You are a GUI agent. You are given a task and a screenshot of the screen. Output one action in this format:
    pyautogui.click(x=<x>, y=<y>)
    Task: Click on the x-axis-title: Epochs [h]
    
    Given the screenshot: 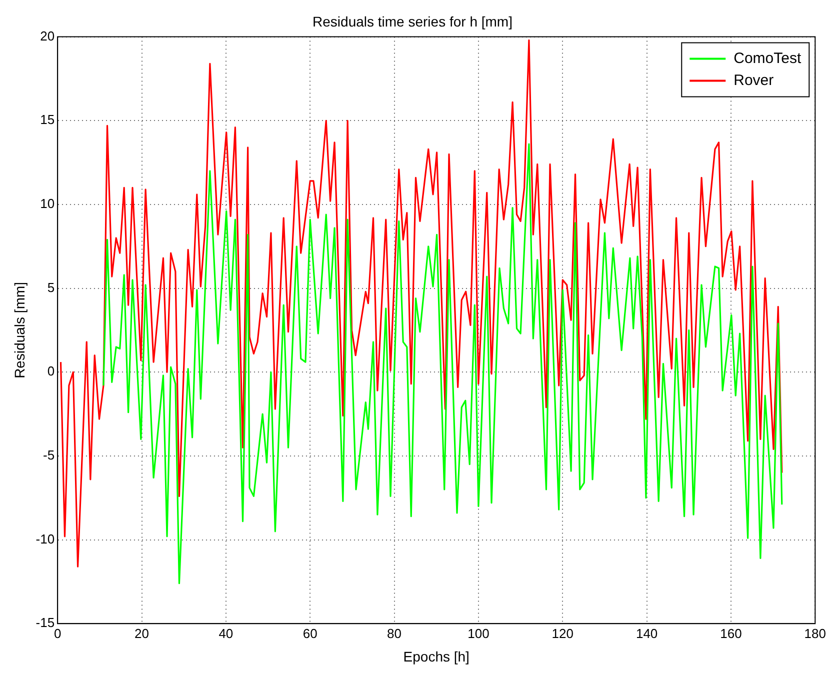 What is the action you would take?
    pyautogui.click(x=436, y=656)
    